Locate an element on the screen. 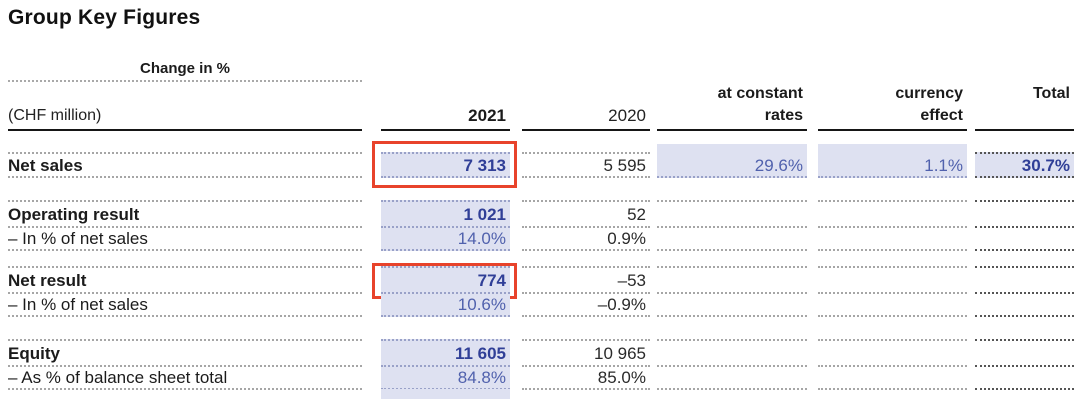 The height and width of the screenshot is (410, 1080). header-currency-line2: effect is located at coordinates (941, 115).